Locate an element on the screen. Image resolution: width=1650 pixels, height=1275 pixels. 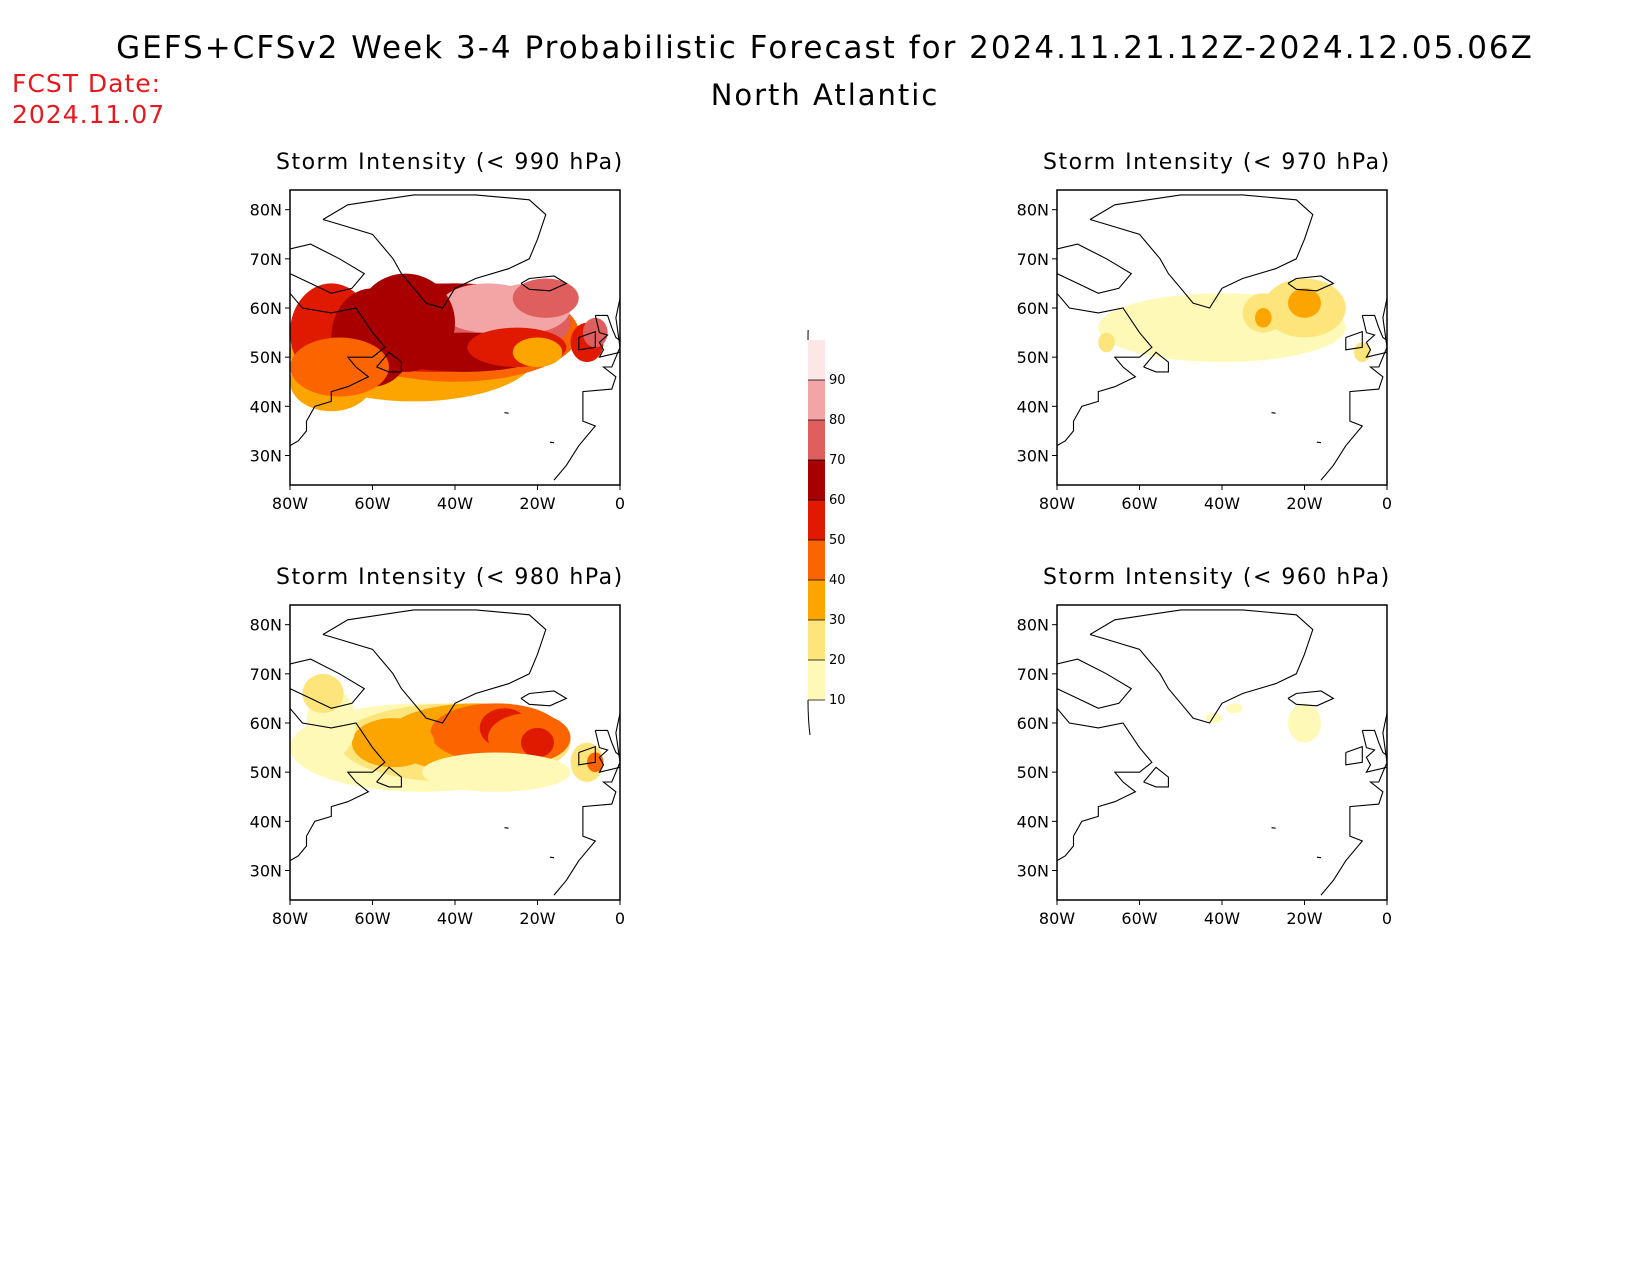
colorbar: 10 20 30 40 50 60 70 80 90 is located at coordinates (830, 529).